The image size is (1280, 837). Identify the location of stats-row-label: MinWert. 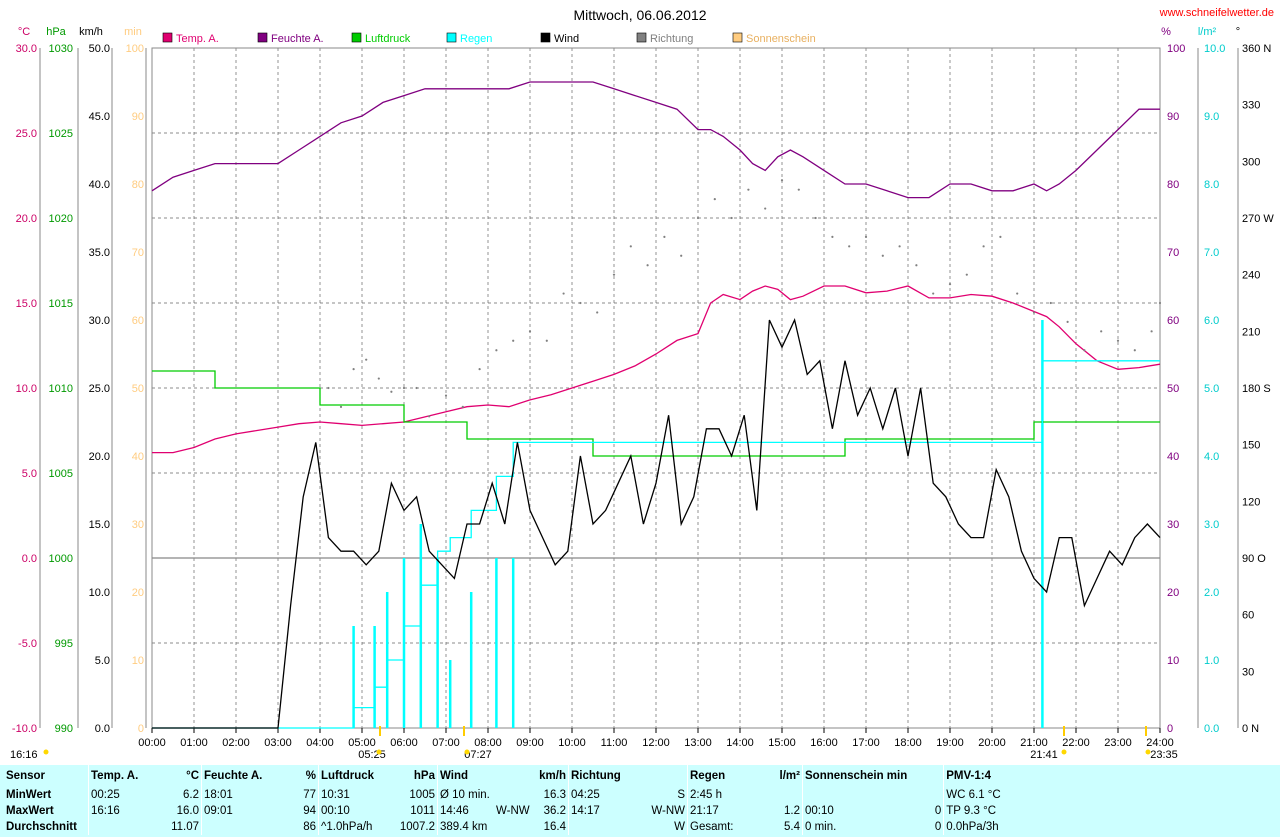
(29, 795).